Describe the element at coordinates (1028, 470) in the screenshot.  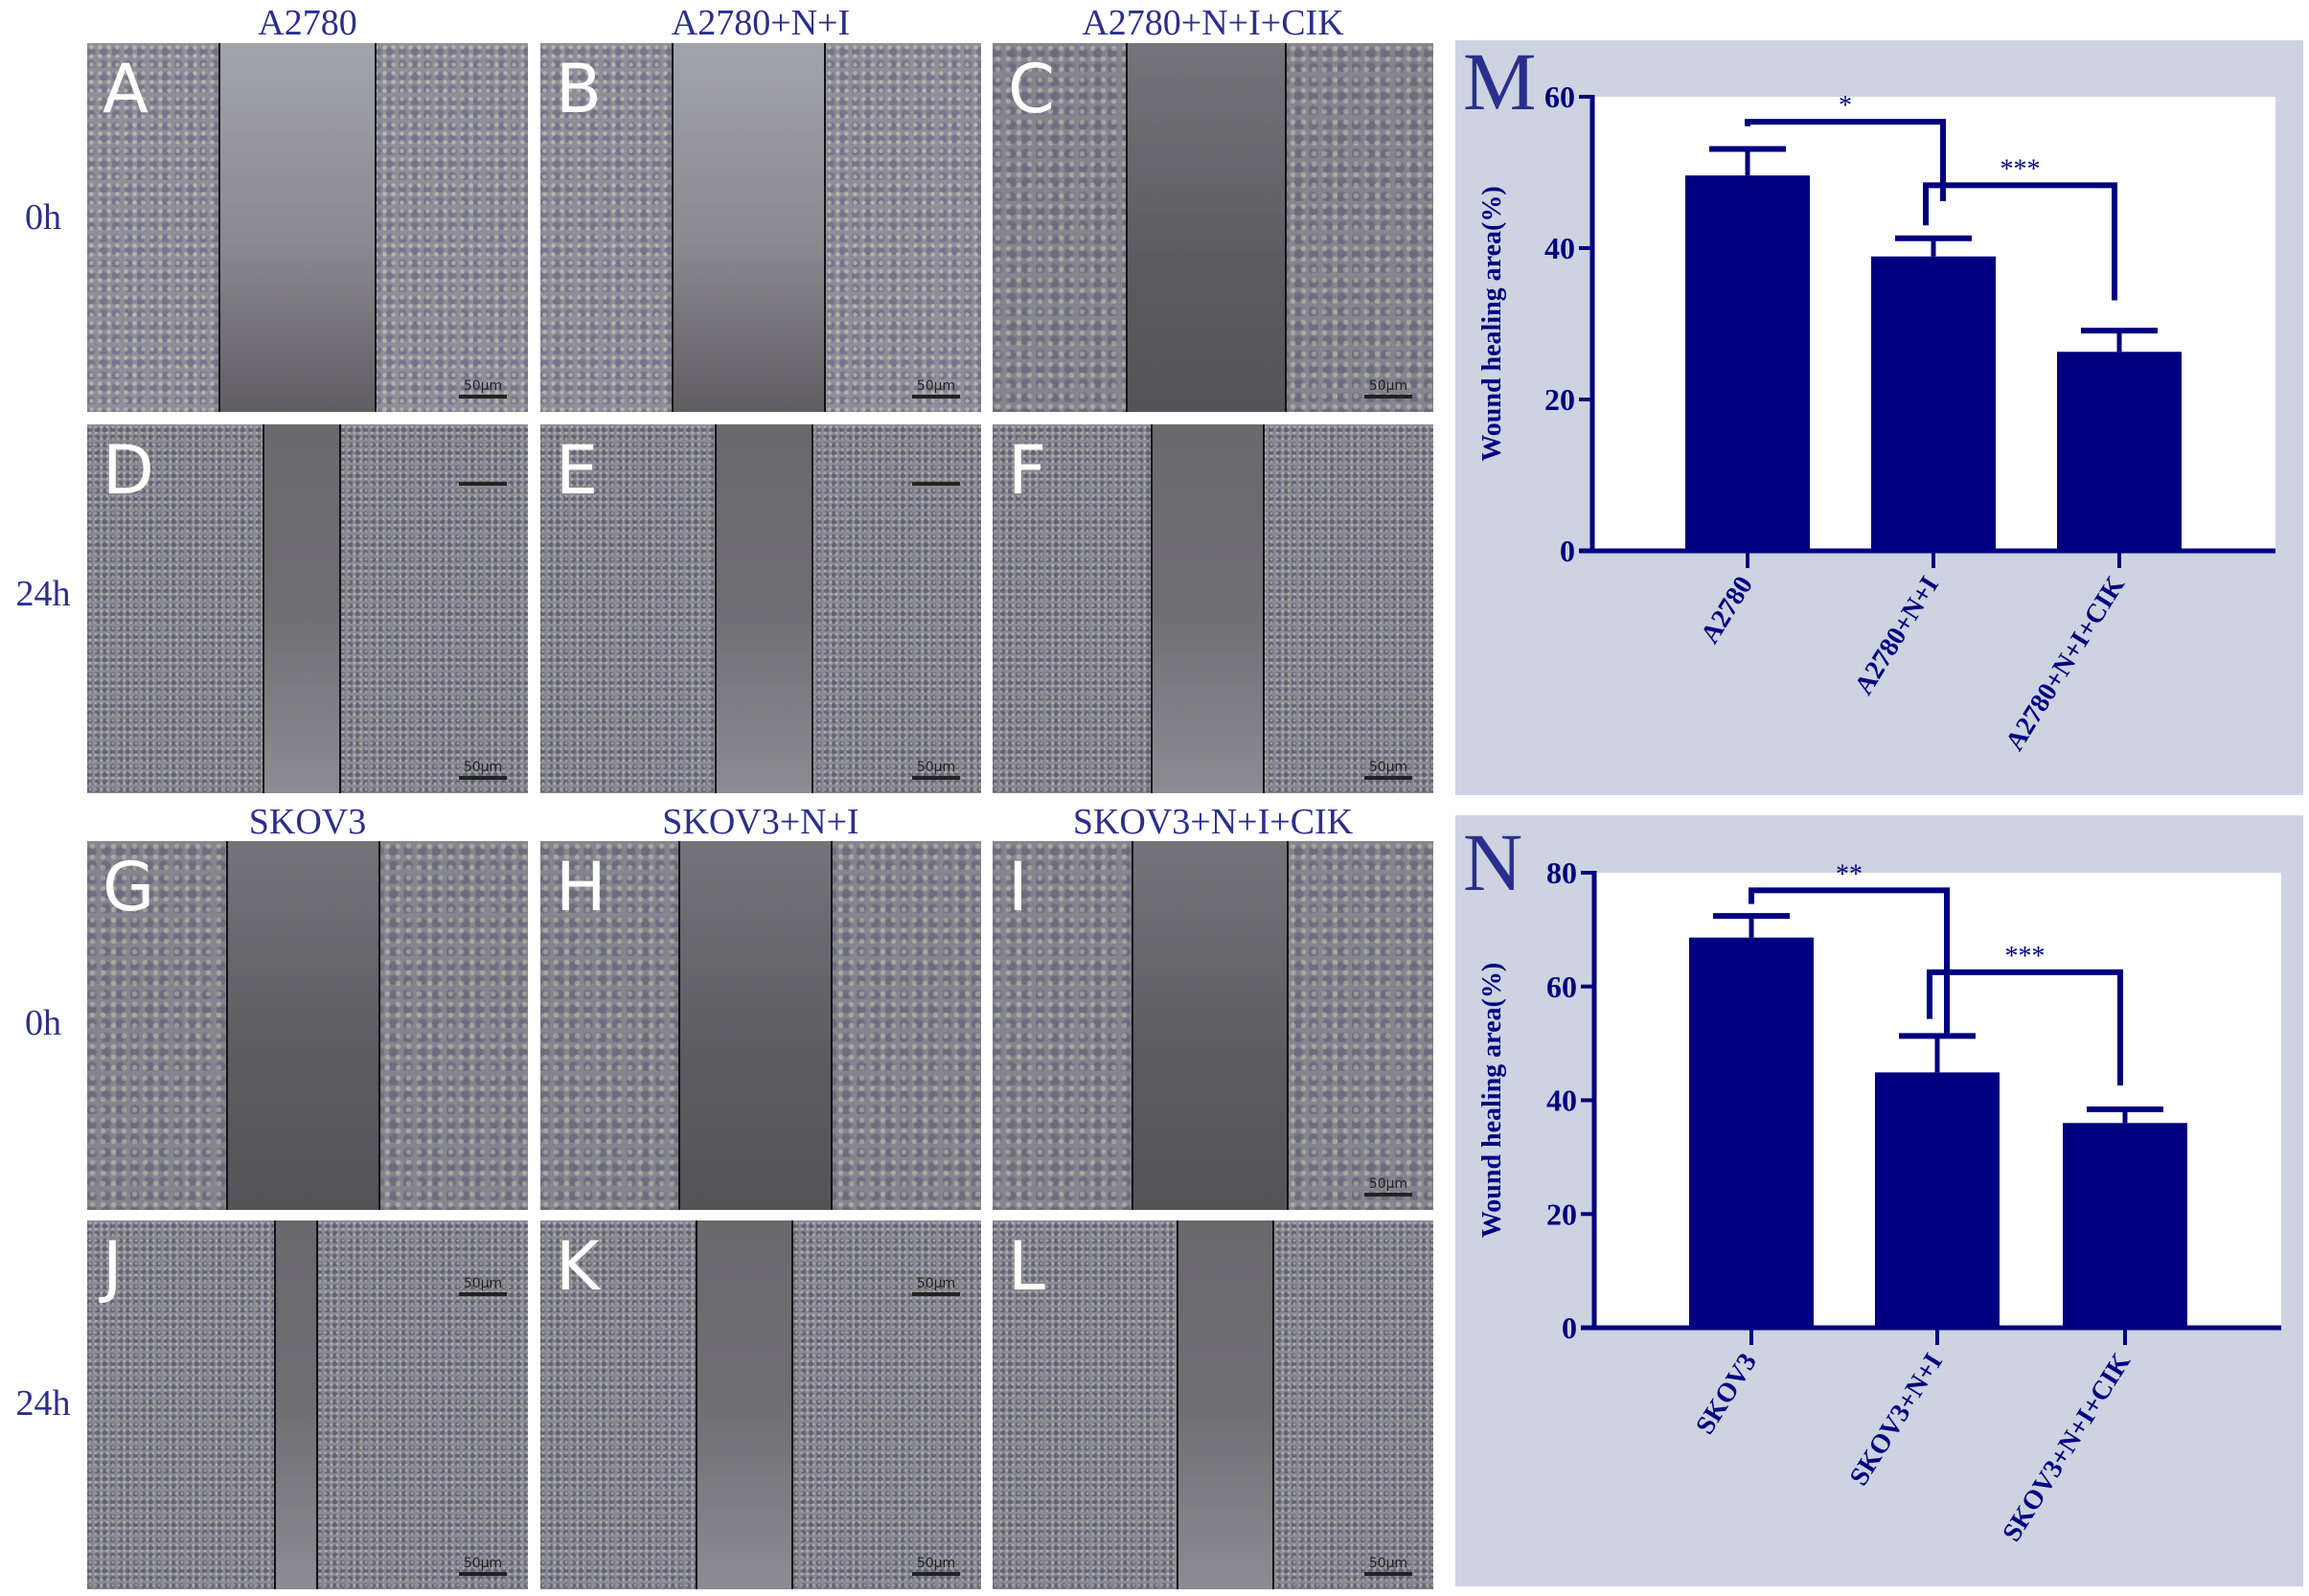
I see `panel-letter: F` at that location.